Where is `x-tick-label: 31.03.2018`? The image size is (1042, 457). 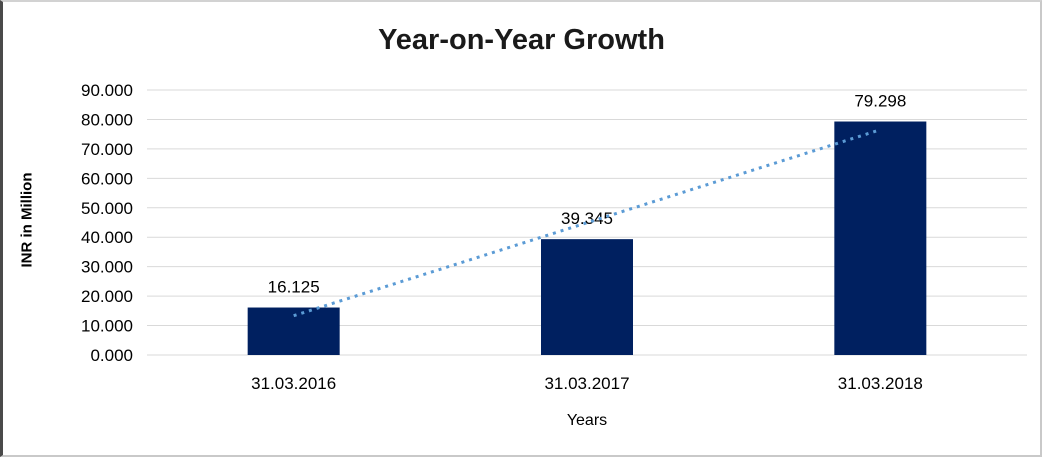 x-tick-label: 31.03.2018 is located at coordinates (880, 383).